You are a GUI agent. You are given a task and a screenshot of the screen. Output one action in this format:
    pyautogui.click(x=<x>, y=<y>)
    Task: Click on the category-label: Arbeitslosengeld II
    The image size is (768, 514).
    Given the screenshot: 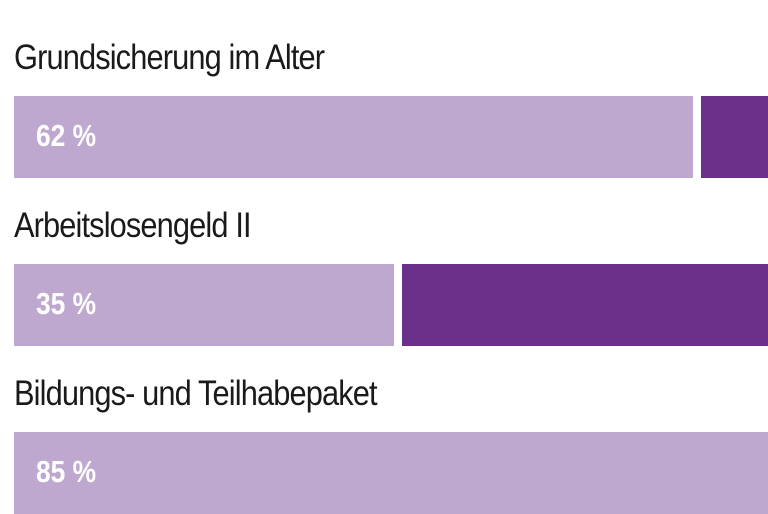 What is the action you would take?
    pyautogui.click(x=133, y=225)
    